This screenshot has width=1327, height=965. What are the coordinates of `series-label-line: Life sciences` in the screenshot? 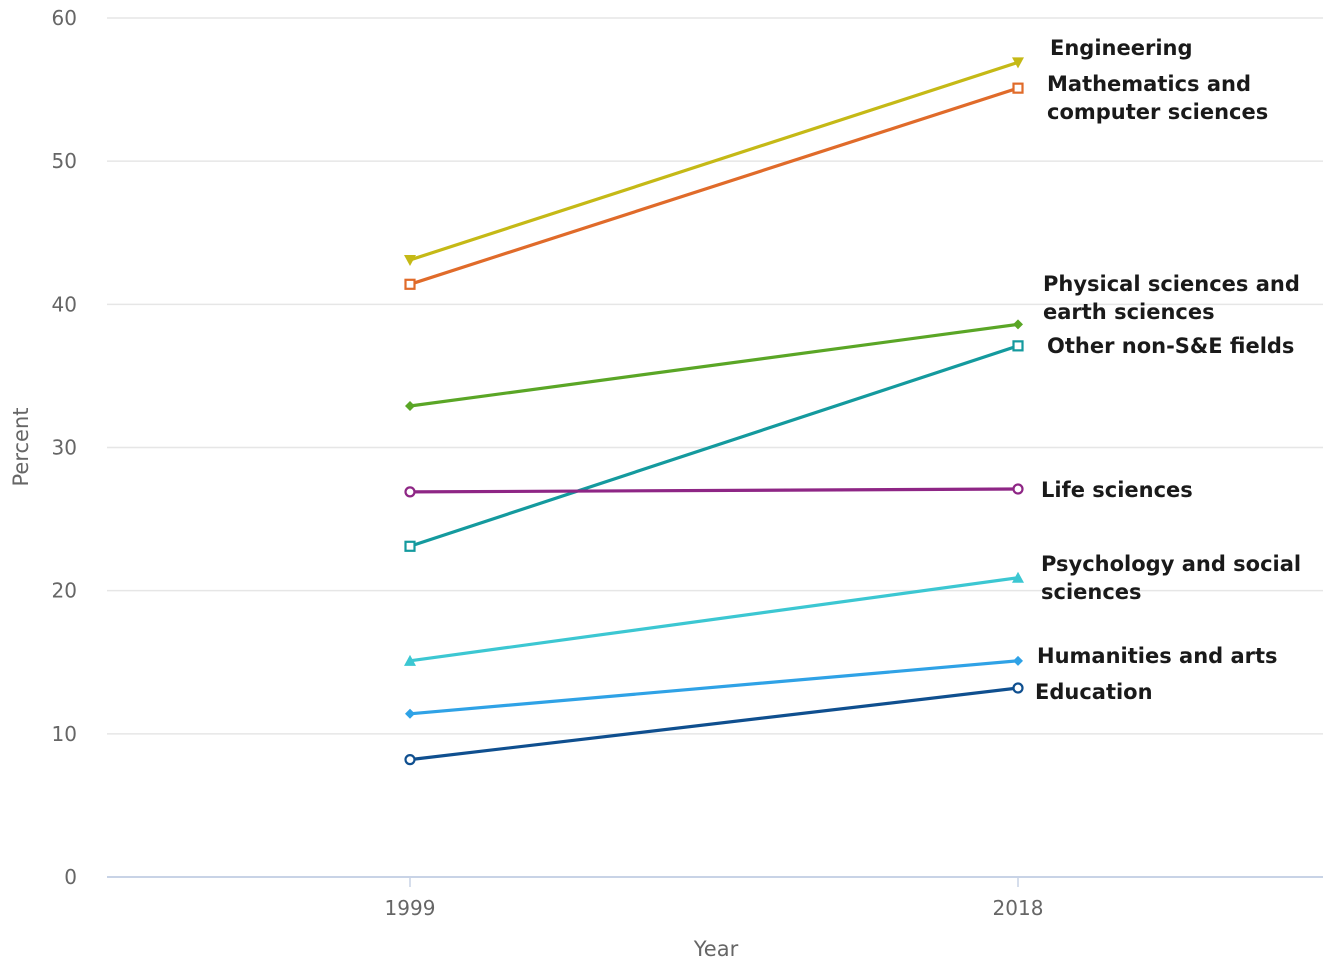 It's located at (1117, 490).